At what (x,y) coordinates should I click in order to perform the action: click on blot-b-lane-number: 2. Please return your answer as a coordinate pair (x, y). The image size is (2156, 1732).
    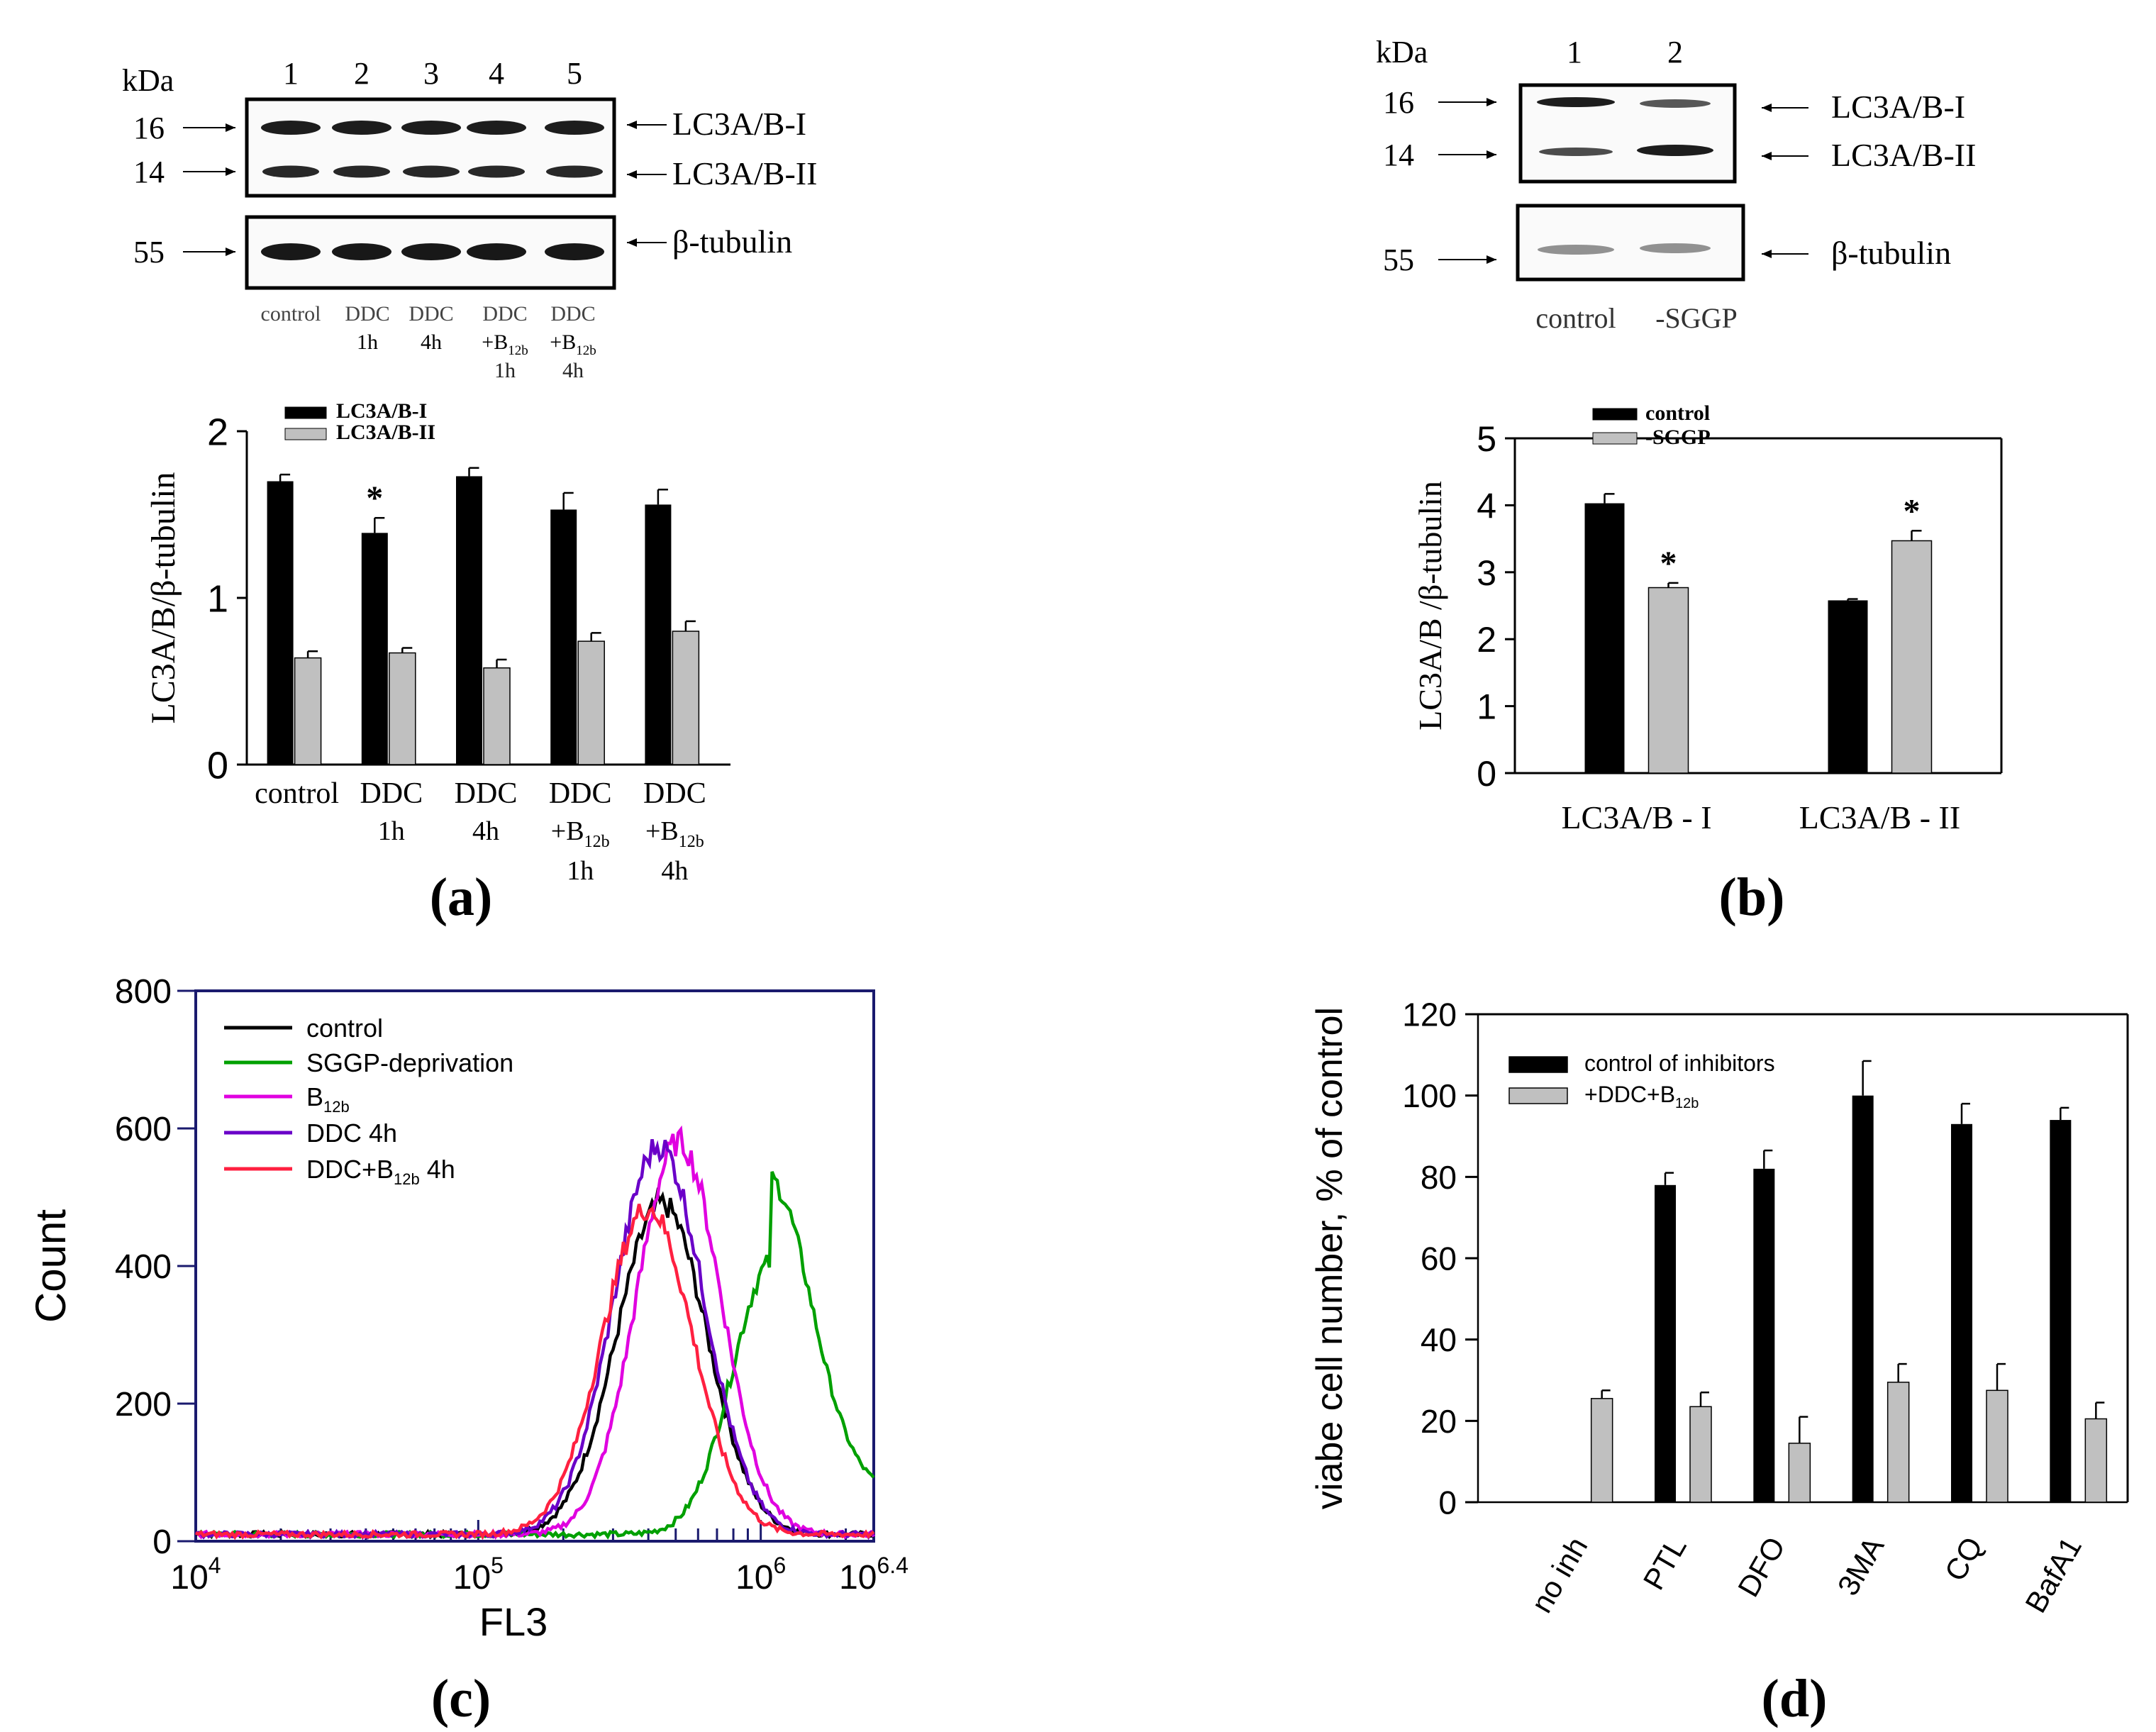
    Looking at the image, I should click on (1675, 52).